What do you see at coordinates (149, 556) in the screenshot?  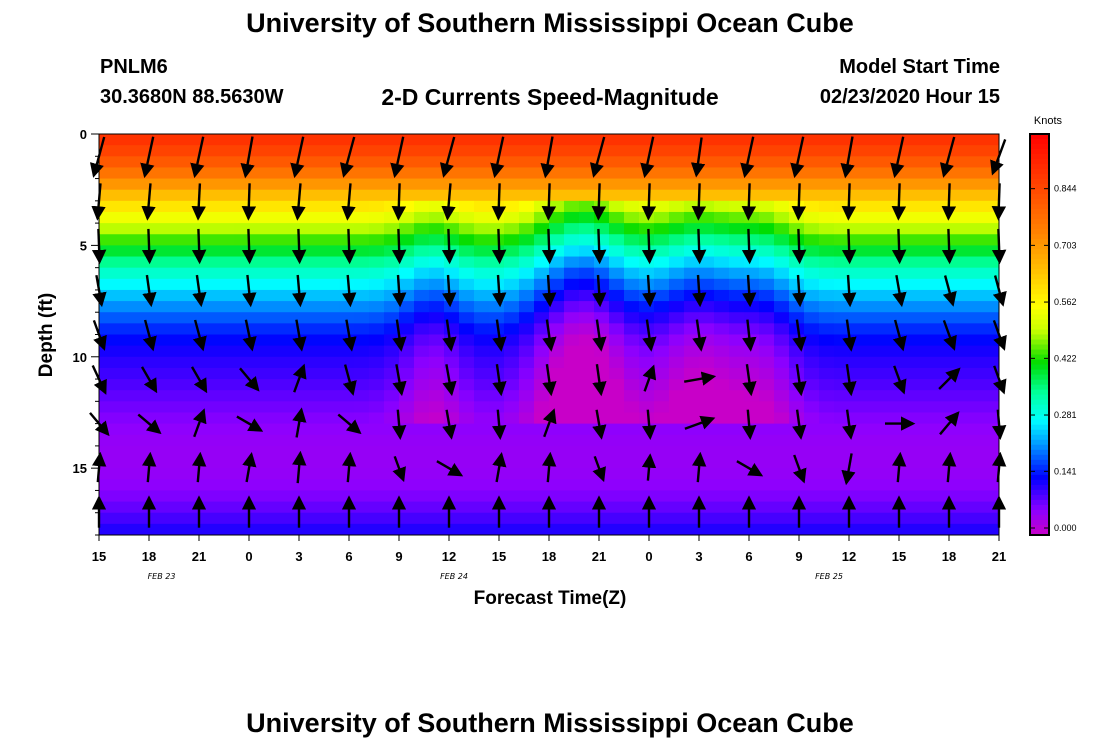 I see `x-tick-label: 18` at bounding box center [149, 556].